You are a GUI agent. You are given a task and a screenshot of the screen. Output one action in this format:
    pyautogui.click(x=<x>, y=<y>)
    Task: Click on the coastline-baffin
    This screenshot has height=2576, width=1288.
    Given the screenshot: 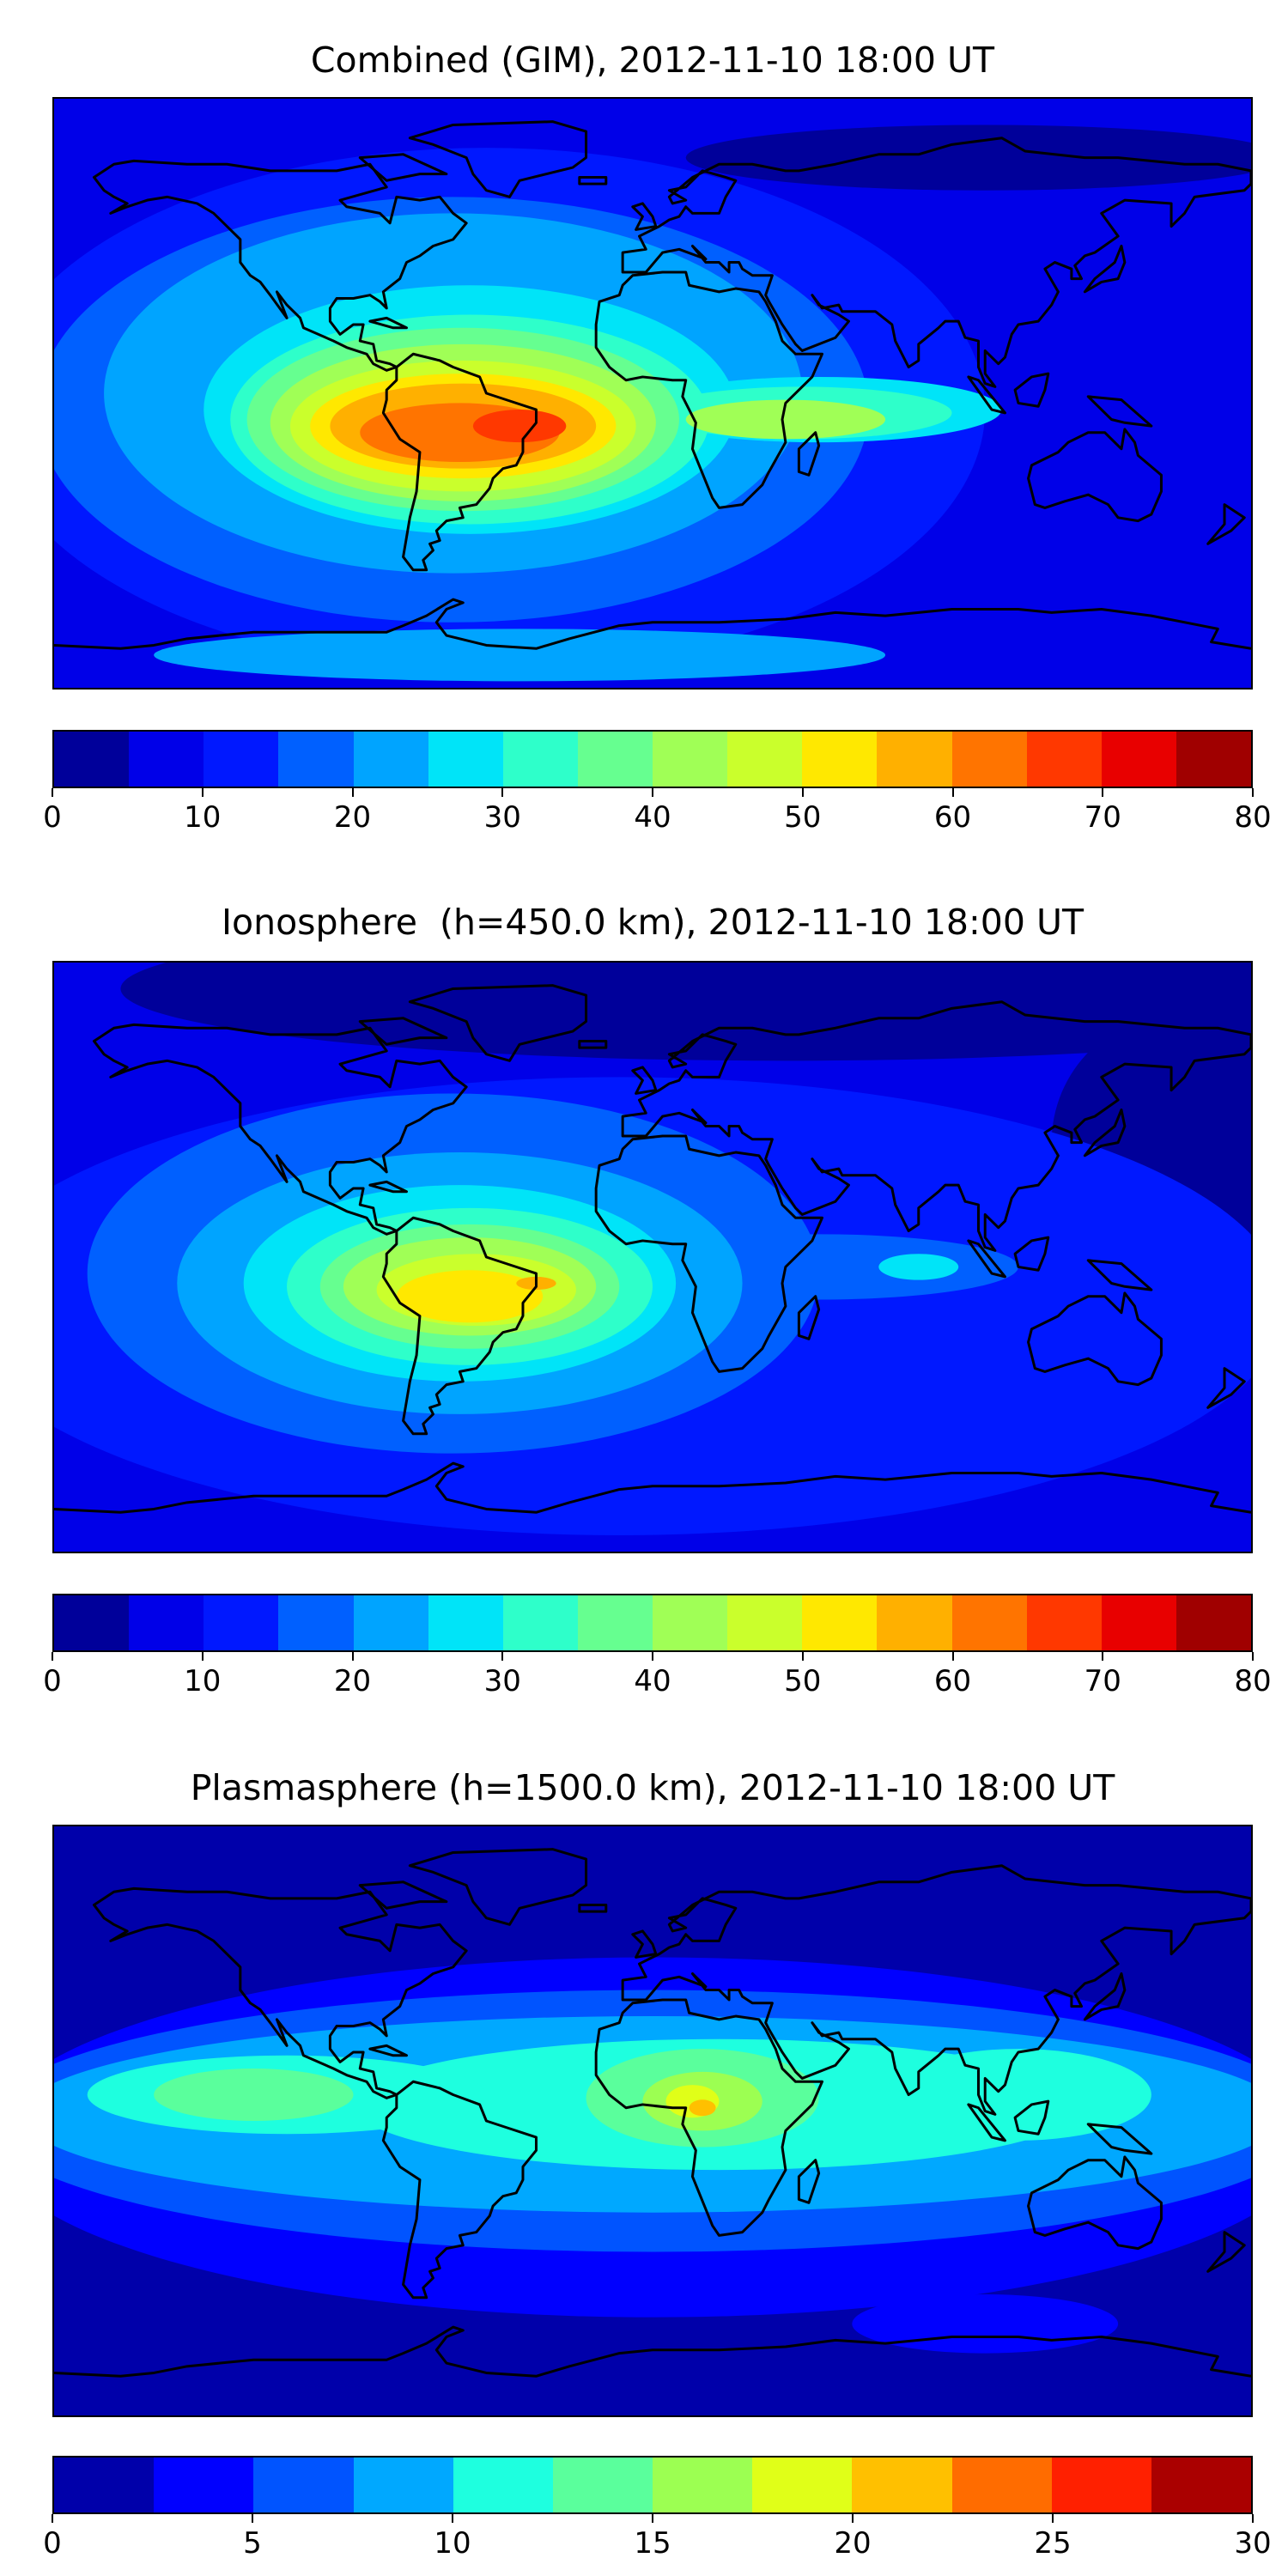 What is the action you would take?
    pyautogui.click(x=403, y=167)
    